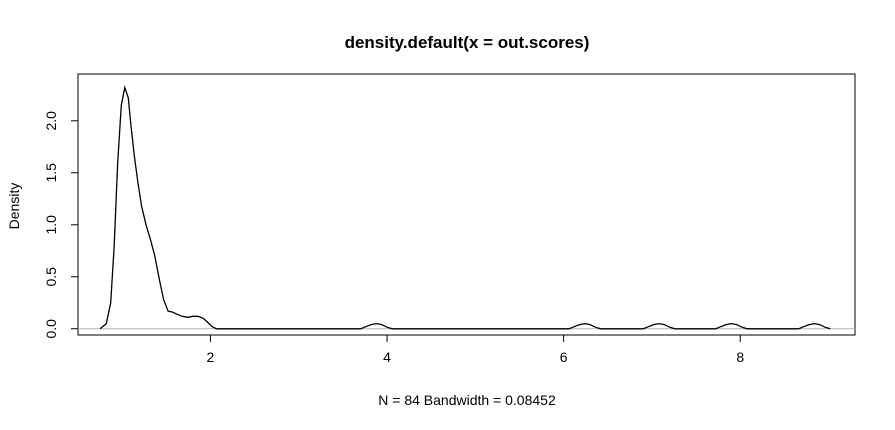 This screenshot has width=895, height=430. What do you see at coordinates (51, 329) in the screenshot?
I see `y-tick-label: 0.0` at bounding box center [51, 329].